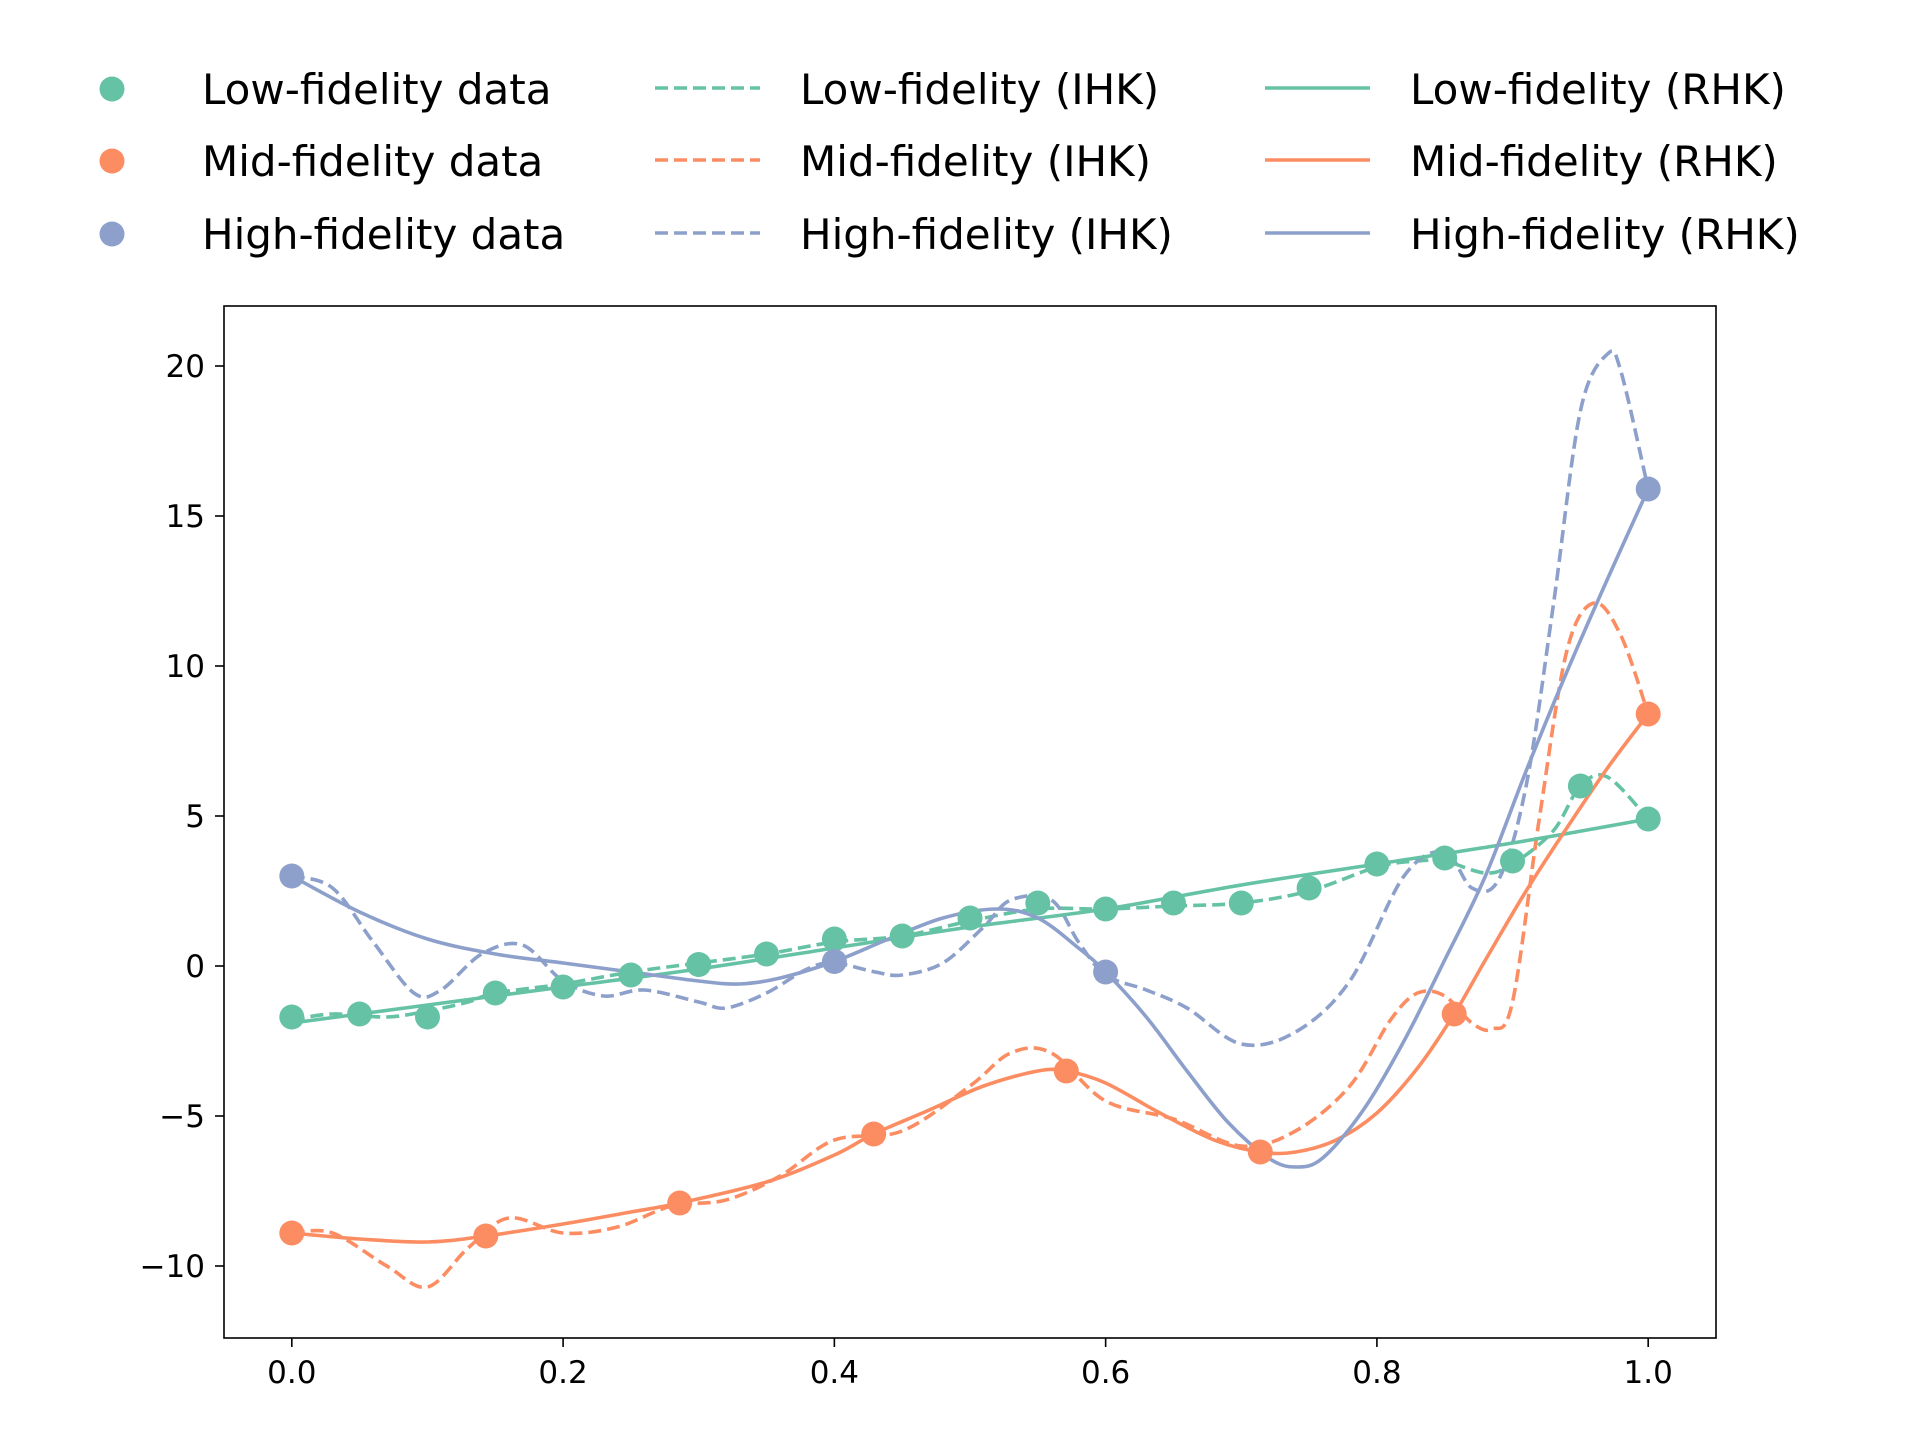  Describe the element at coordinates (185, 667) in the screenshot. I see `y-tick-label: 10` at that location.